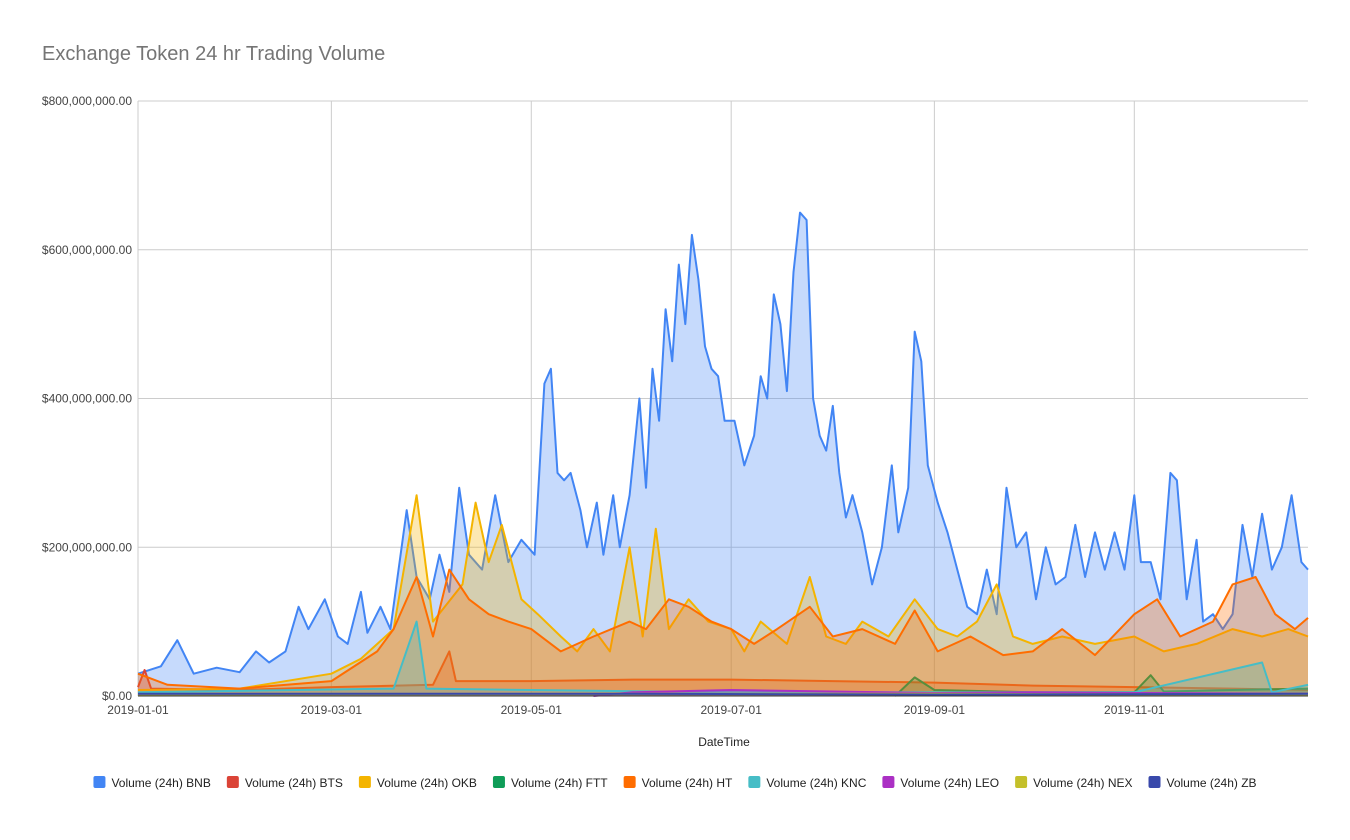  I want to click on legend-item: Volume (24h) FTT, so click(550, 783).